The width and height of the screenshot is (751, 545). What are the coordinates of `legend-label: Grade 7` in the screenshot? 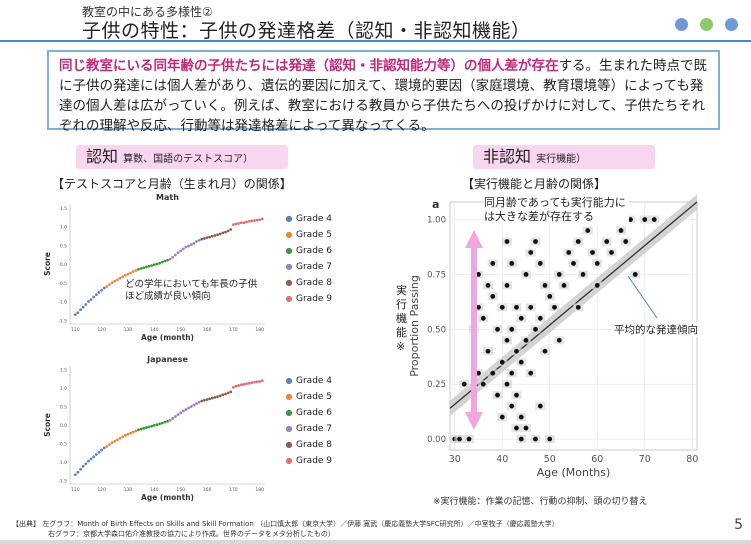 It's located at (314, 267).